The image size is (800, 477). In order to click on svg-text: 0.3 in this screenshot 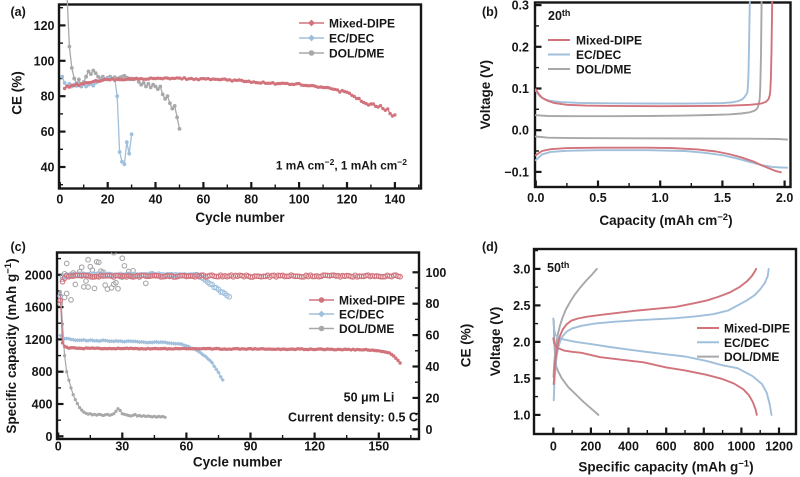, I will do `click(520, 6)`.